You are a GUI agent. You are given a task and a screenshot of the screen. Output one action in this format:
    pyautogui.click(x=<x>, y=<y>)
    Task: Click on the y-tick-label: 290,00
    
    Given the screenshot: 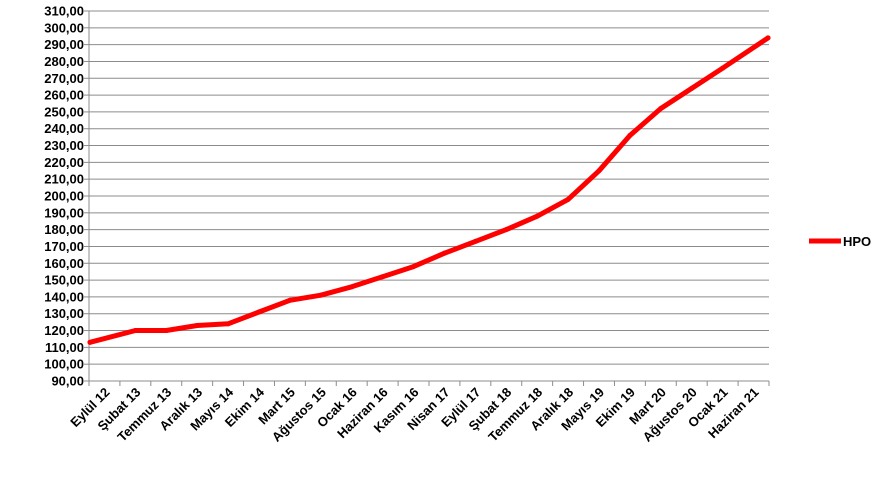 What is the action you would take?
    pyautogui.click(x=64, y=44)
    